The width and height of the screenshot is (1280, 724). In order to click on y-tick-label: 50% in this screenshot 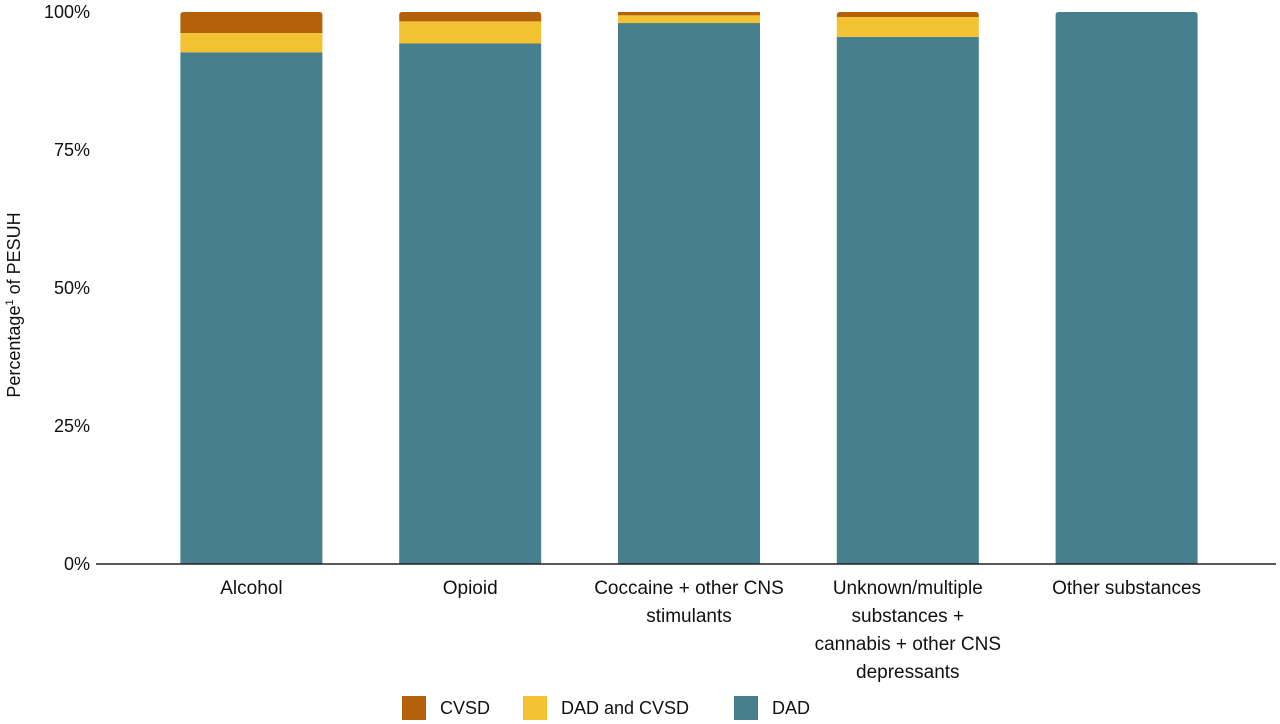, I will do `click(72, 288)`.